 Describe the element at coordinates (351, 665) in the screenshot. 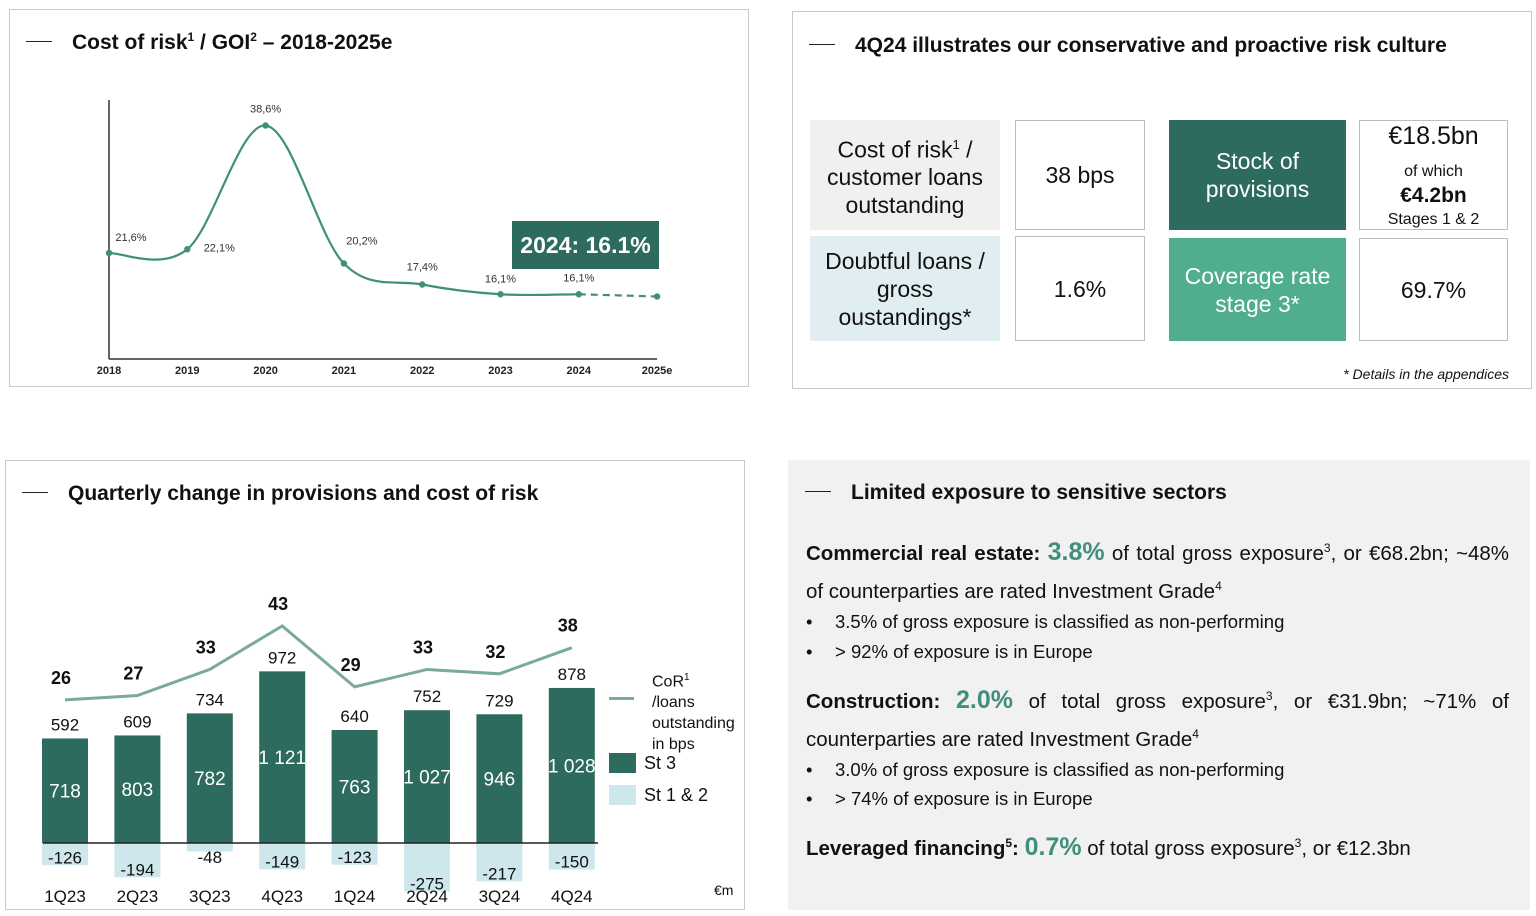

I see `cor-label: 29` at that location.